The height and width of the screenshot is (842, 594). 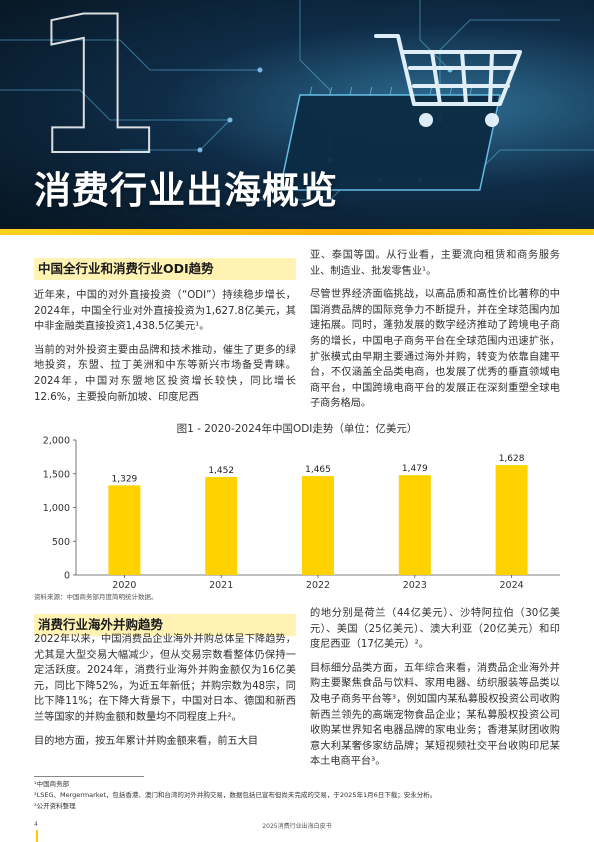 What do you see at coordinates (89, 776) in the screenshot?
I see `footnote-divider` at bounding box center [89, 776].